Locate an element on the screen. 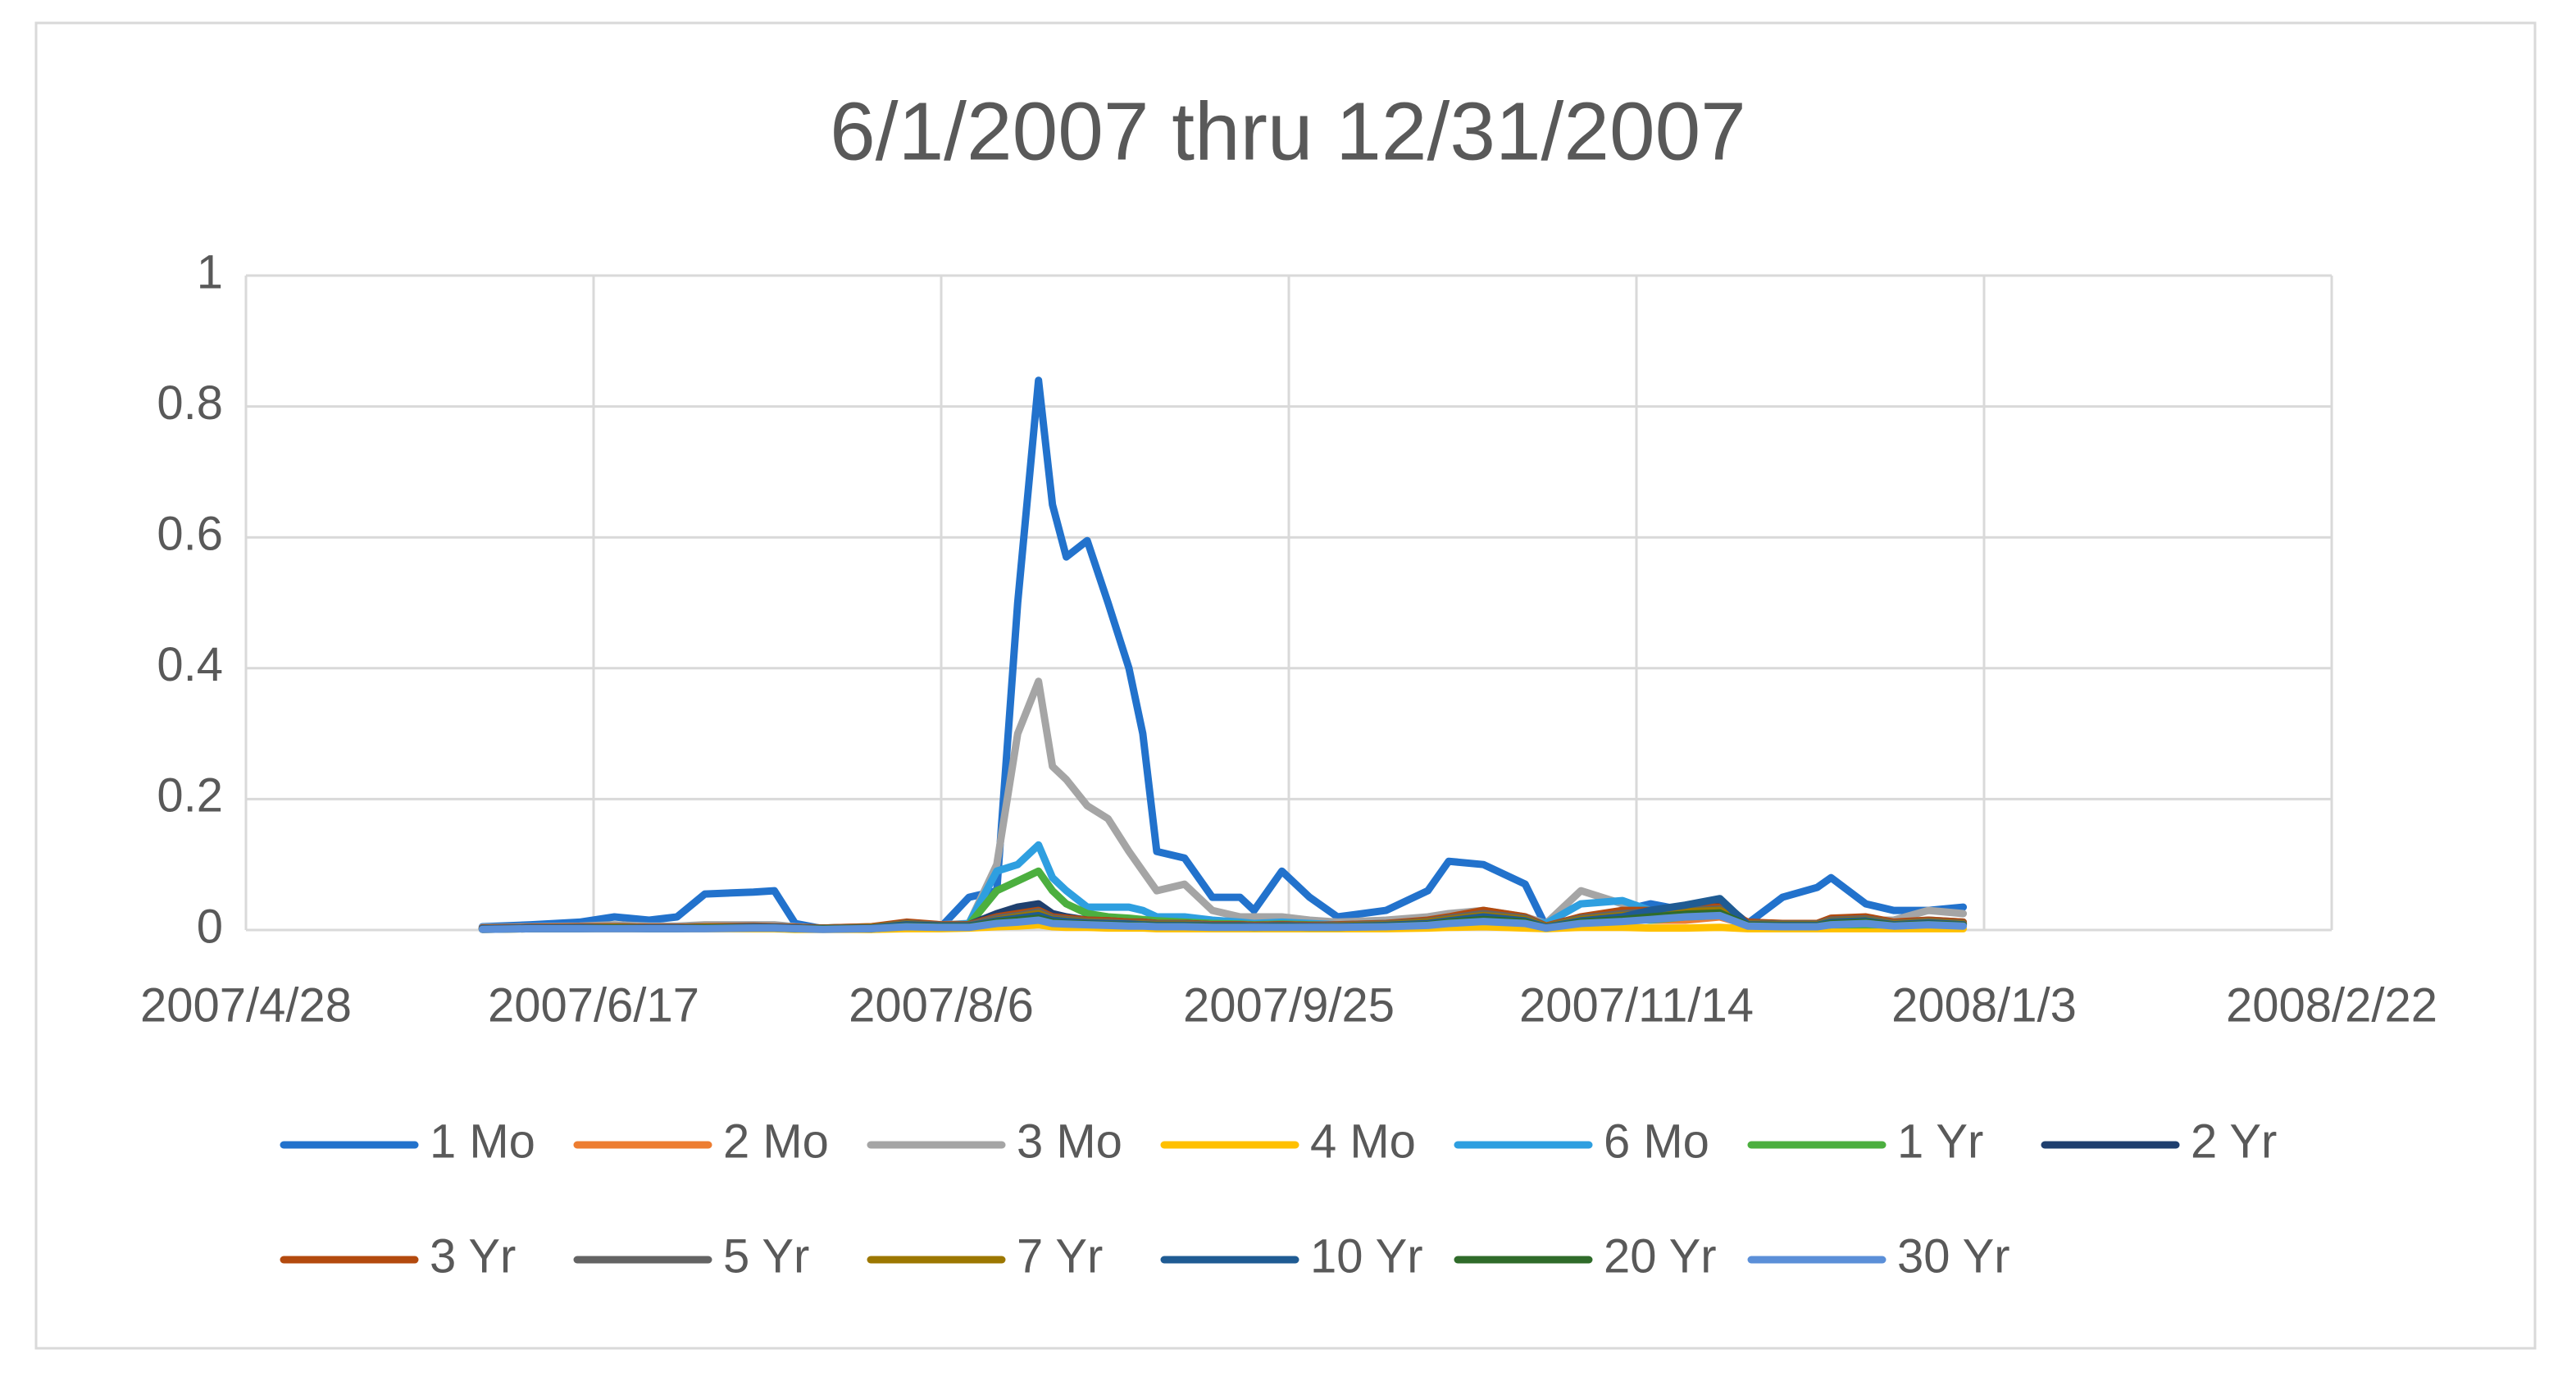 This screenshot has height=1386, width=2576. legend-label: 3 Mo is located at coordinates (1070, 1141).